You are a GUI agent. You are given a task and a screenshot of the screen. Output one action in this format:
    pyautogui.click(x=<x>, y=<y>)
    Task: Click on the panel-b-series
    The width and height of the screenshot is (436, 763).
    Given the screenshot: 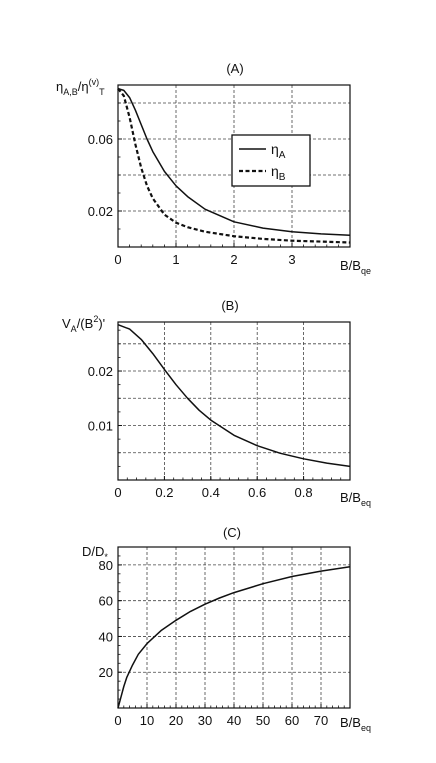 What is the action you would take?
    pyautogui.click(x=234, y=395)
    